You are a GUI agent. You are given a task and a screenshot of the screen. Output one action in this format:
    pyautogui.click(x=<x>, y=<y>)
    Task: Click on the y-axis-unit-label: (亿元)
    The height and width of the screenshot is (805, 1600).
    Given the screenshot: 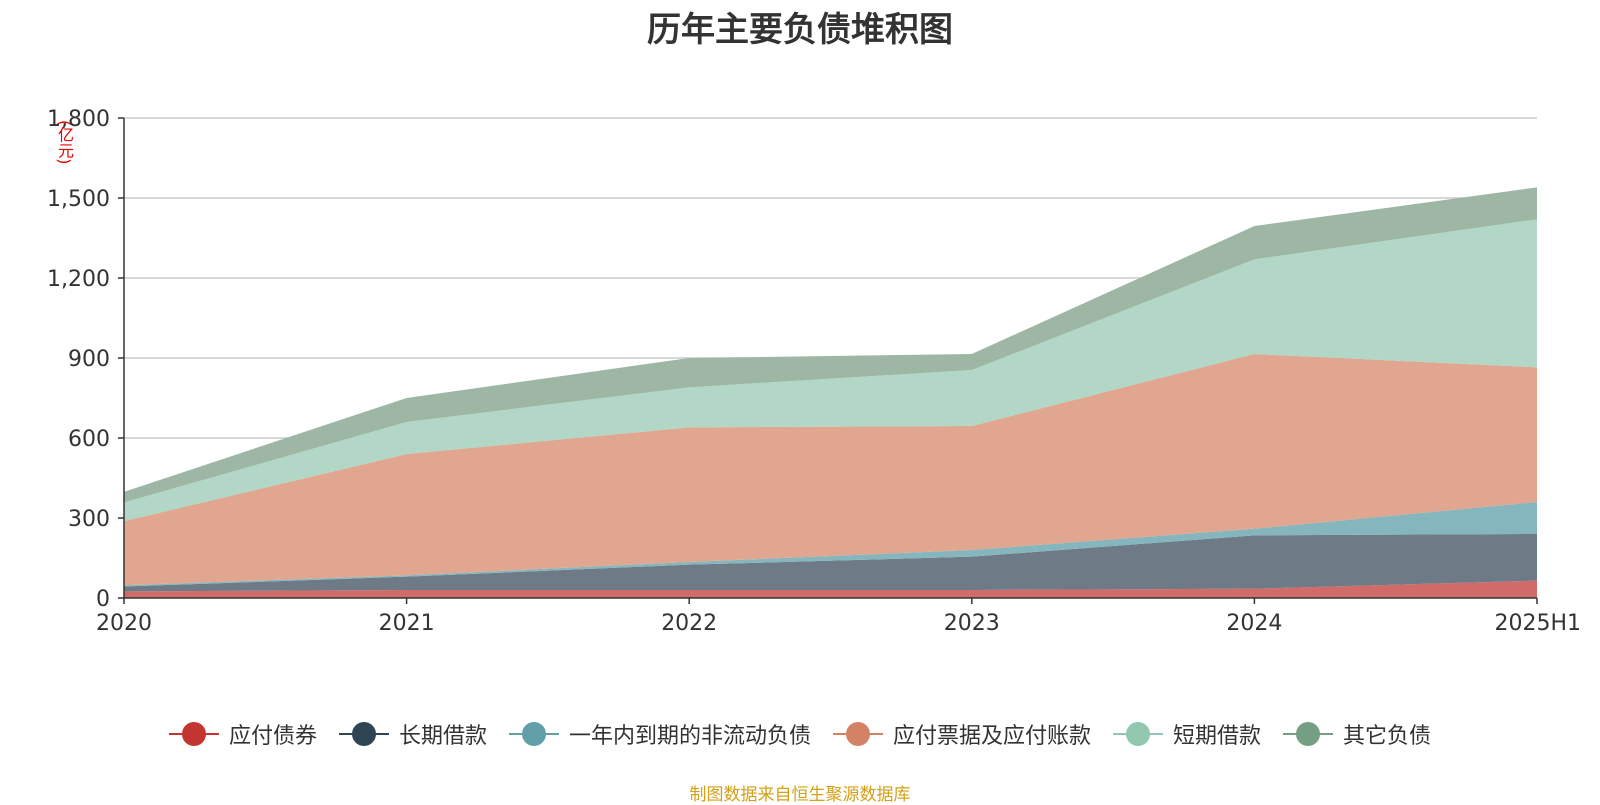 What is the action you would take?
    pyautogui.click(x=64, y=142)
    